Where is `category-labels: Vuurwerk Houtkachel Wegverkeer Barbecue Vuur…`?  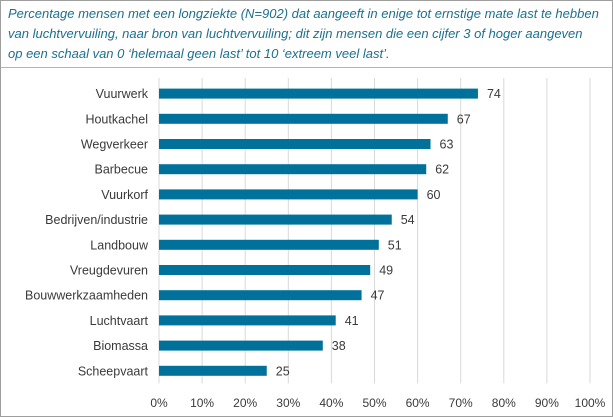 category-labels: Vuurwerk Houtkachel Wegverkeer Barbecue Vuur… is located at coordinates (87, 232).